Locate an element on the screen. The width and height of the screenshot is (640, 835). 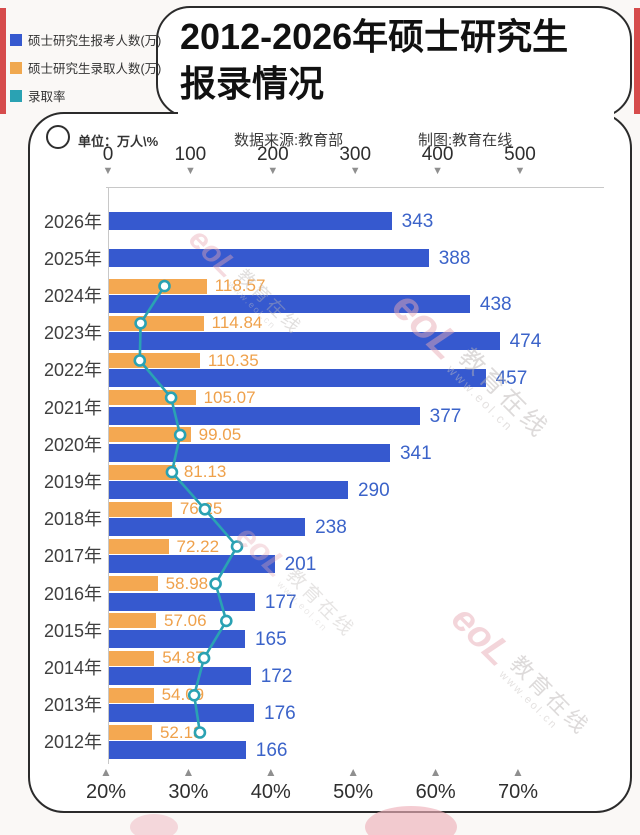
year-label: 2012年 is located at coordinates (72, 742).